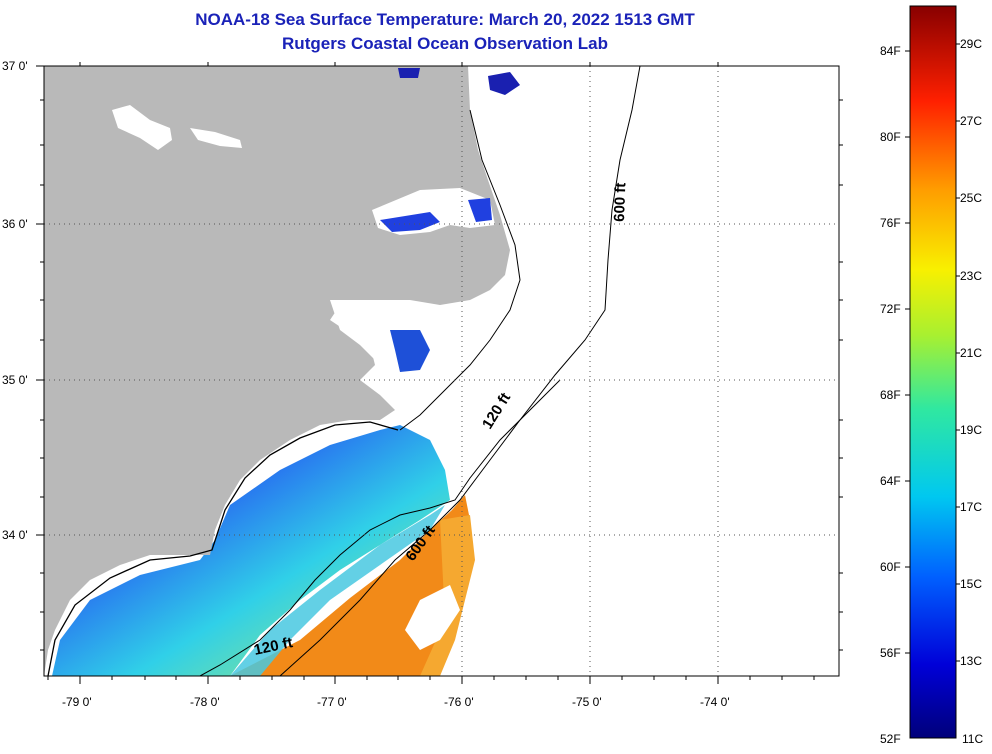 The width and height of the screenshot is (992, 754). Describe the element at coordinates (459, 702) in the screenshot. I see `lon-label-76: -76 0'` at that location.